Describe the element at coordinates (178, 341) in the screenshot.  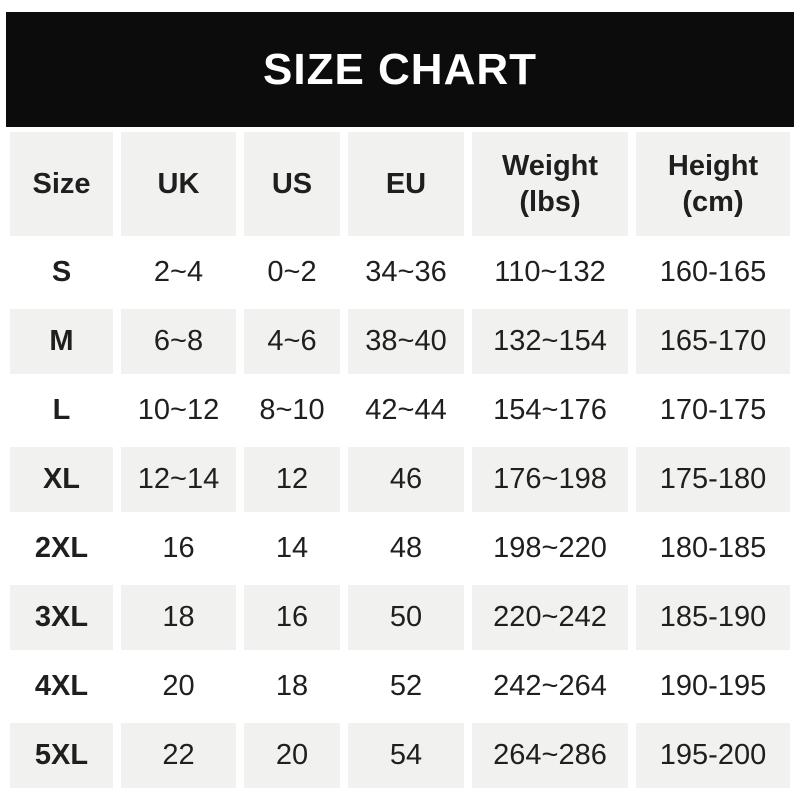
I see `cell-uk: 6~8` at that location.